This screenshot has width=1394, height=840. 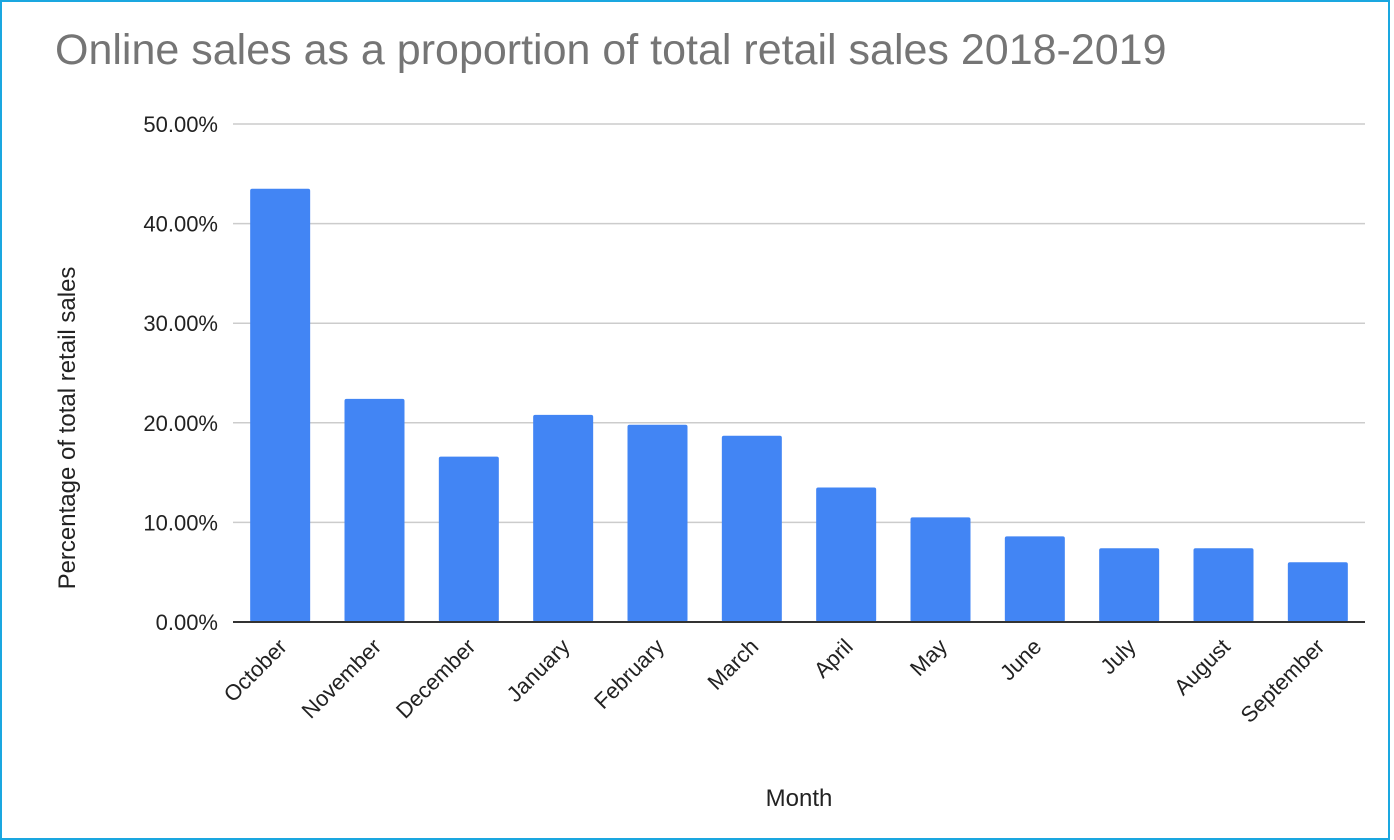 What do you see at coordinates (940, 569) in the screenshot?
I see `bar-may` at bounding box center [940, 569].